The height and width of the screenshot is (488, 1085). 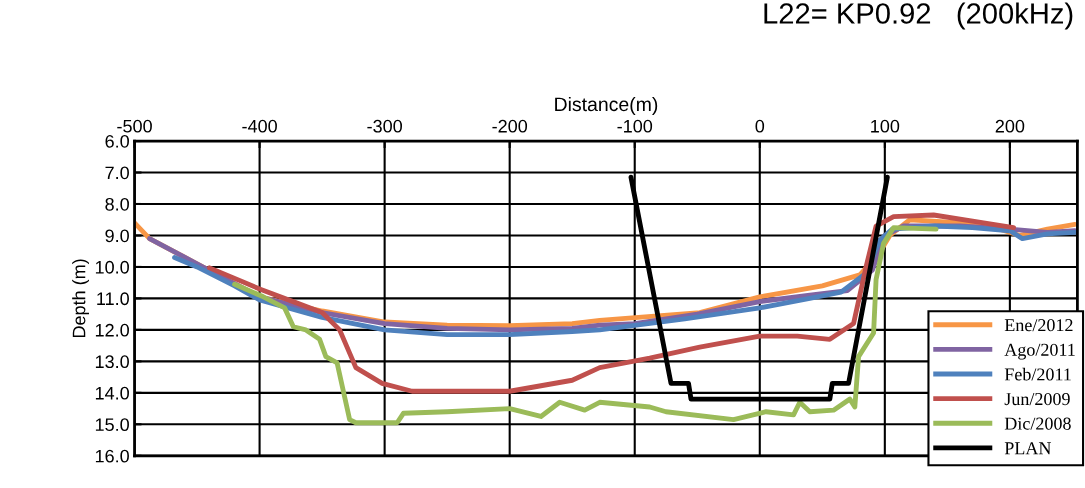 I want to click on y-tick-label: 15.0, so click(x=112, y=425).